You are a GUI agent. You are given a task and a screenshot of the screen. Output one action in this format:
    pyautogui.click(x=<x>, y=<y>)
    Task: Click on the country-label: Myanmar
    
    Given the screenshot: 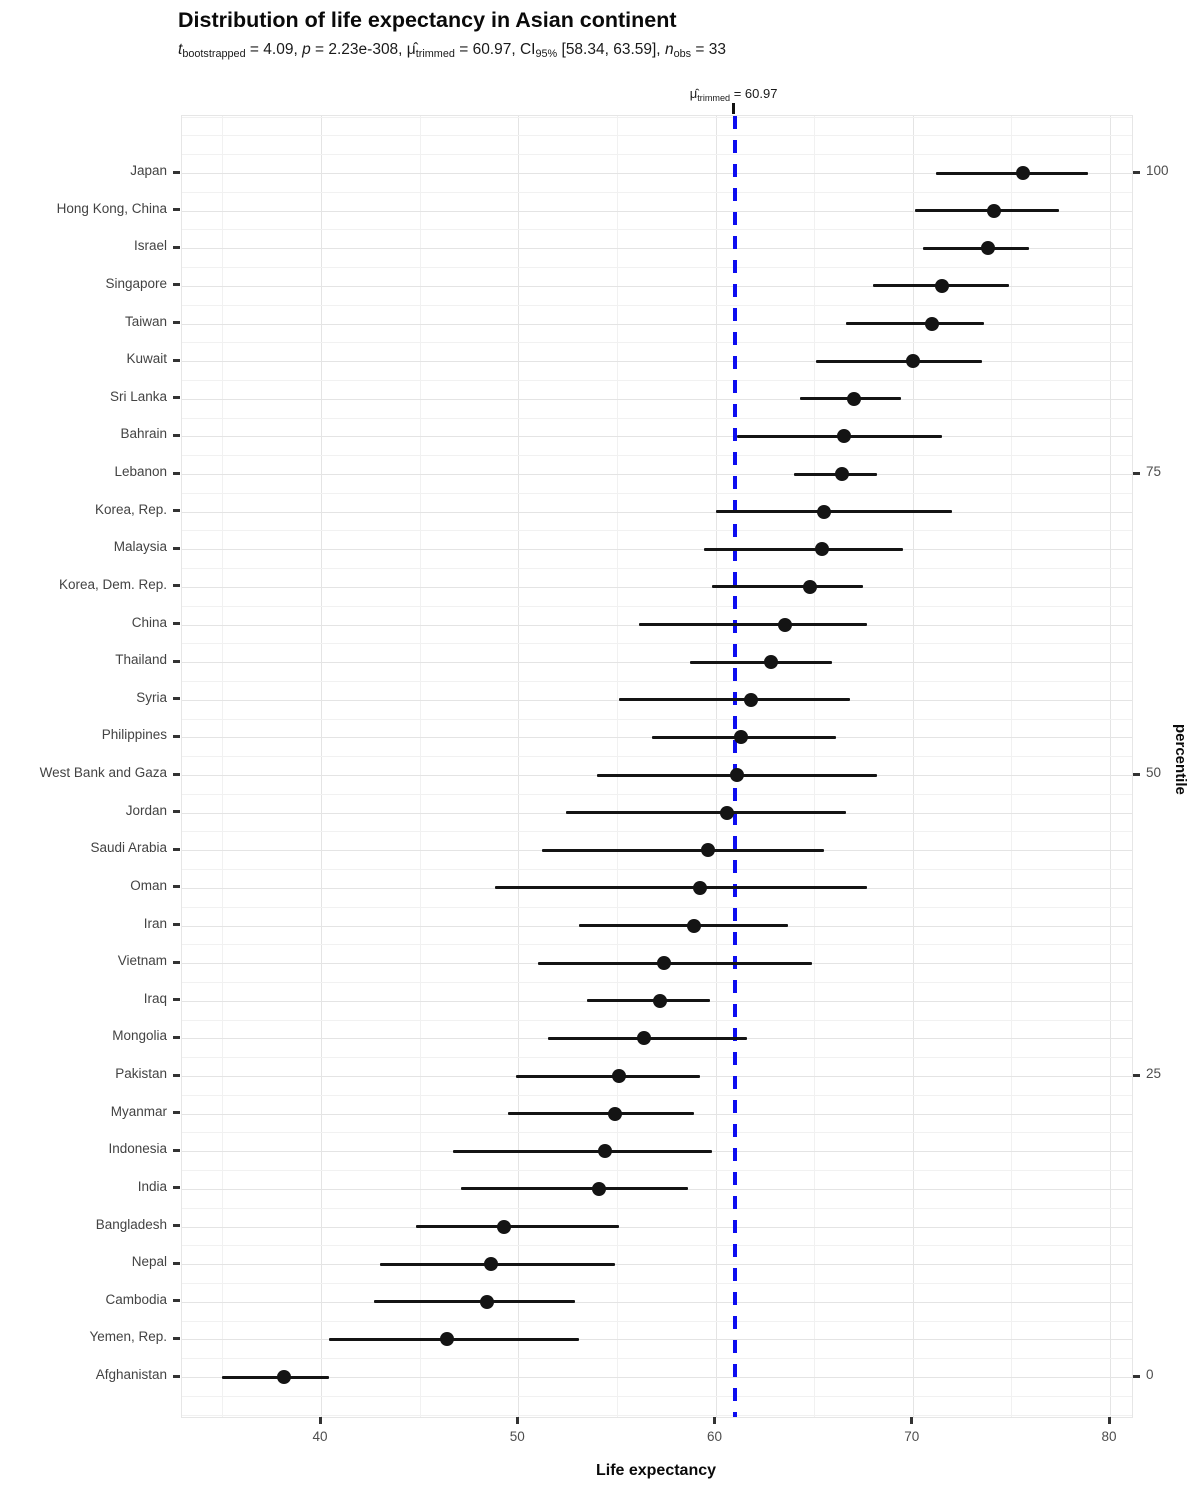 What is the action you would take?
    pyautogui.click(x=138, y=1111)
    